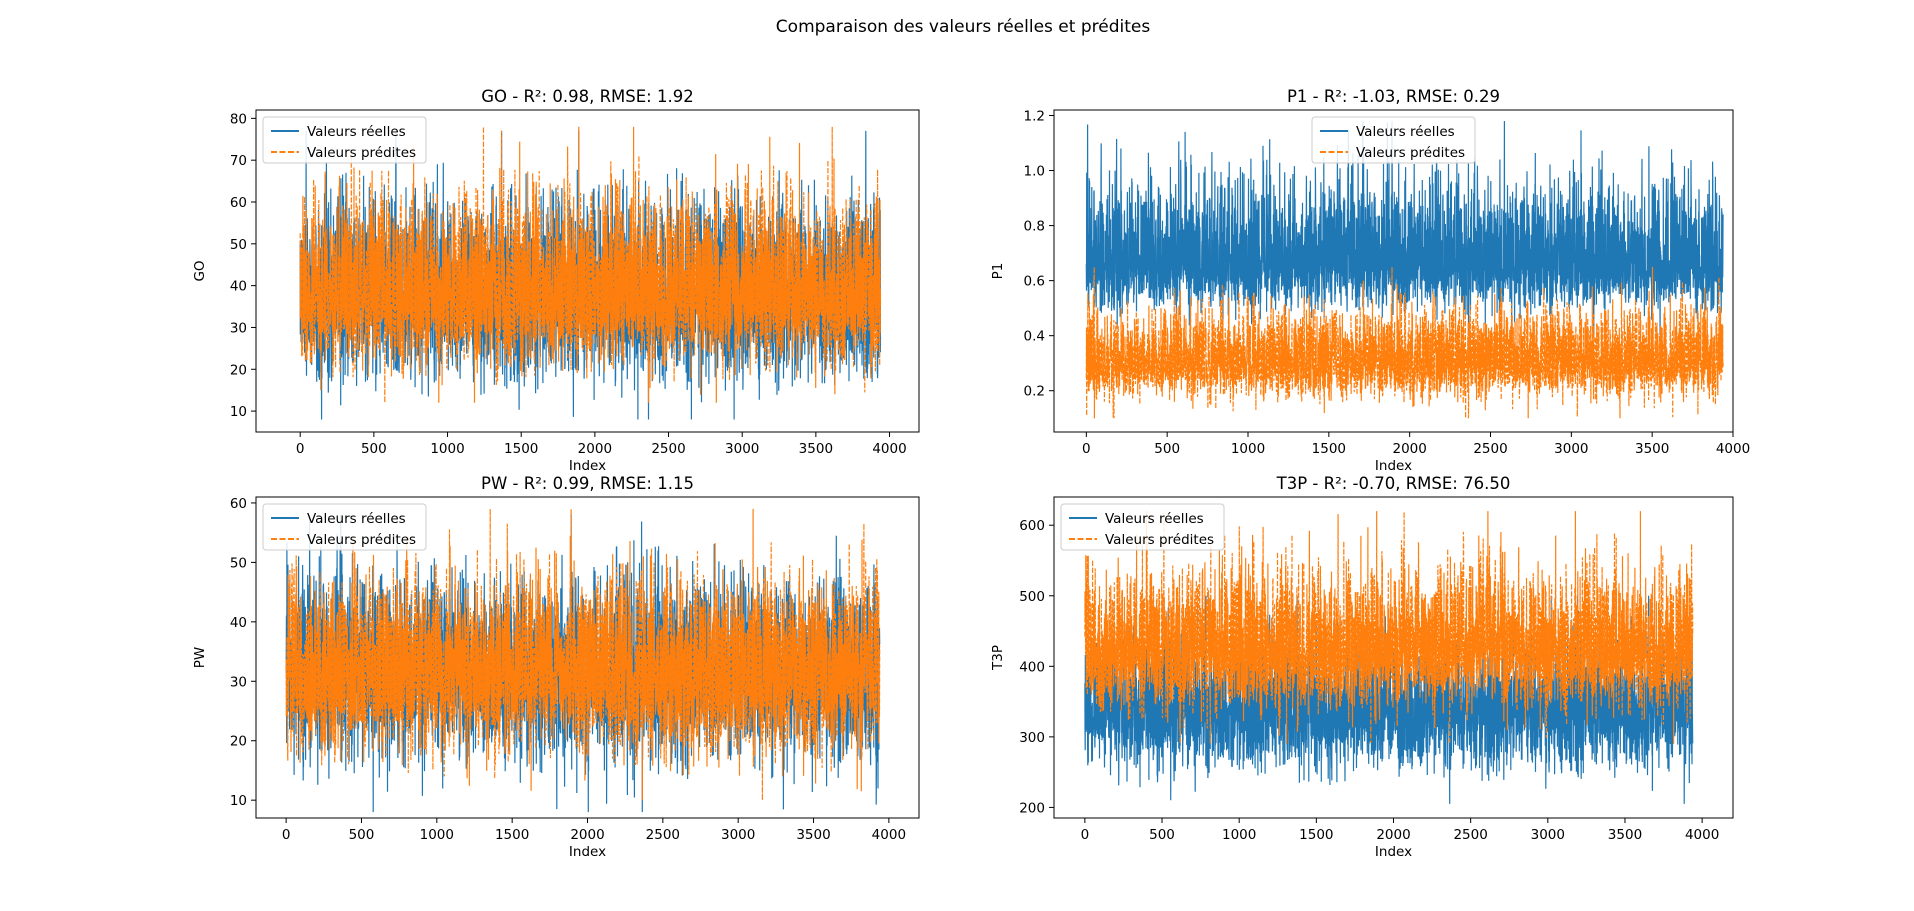  I want to click on y-tick-label: 0.6, so click(1034, 282).